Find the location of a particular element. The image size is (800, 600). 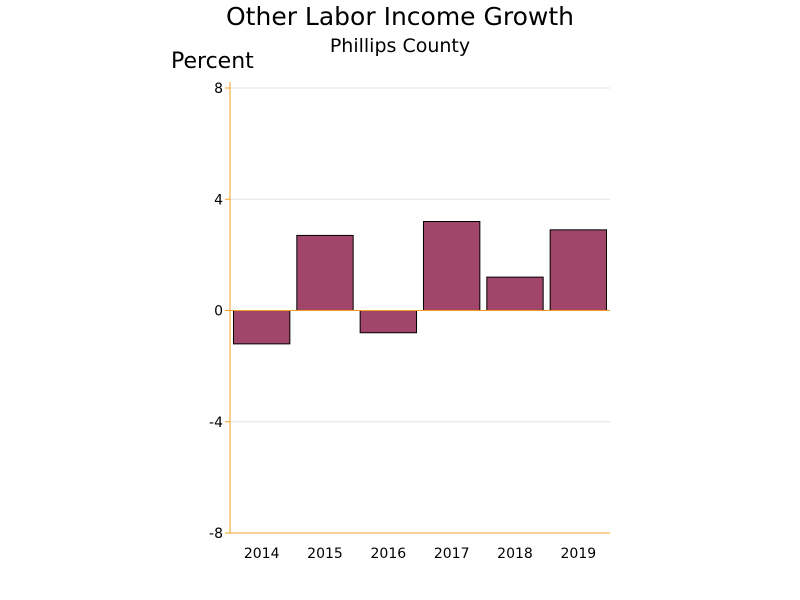

x-tick-label: 2016 is located at coordinates (389, 554).